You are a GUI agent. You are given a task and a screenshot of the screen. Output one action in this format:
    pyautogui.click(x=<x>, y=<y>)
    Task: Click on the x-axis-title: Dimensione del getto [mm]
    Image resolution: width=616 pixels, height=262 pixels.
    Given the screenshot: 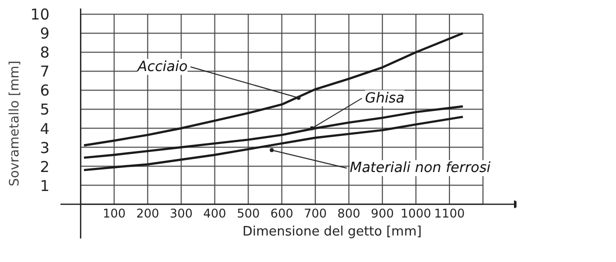 What is the action you would take?
    pyautogui.click(x=332, y=232)
    